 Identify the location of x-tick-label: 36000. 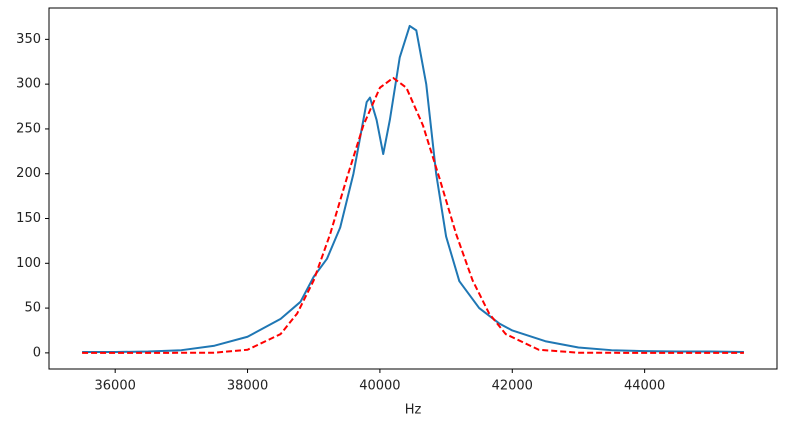
(115, 386).